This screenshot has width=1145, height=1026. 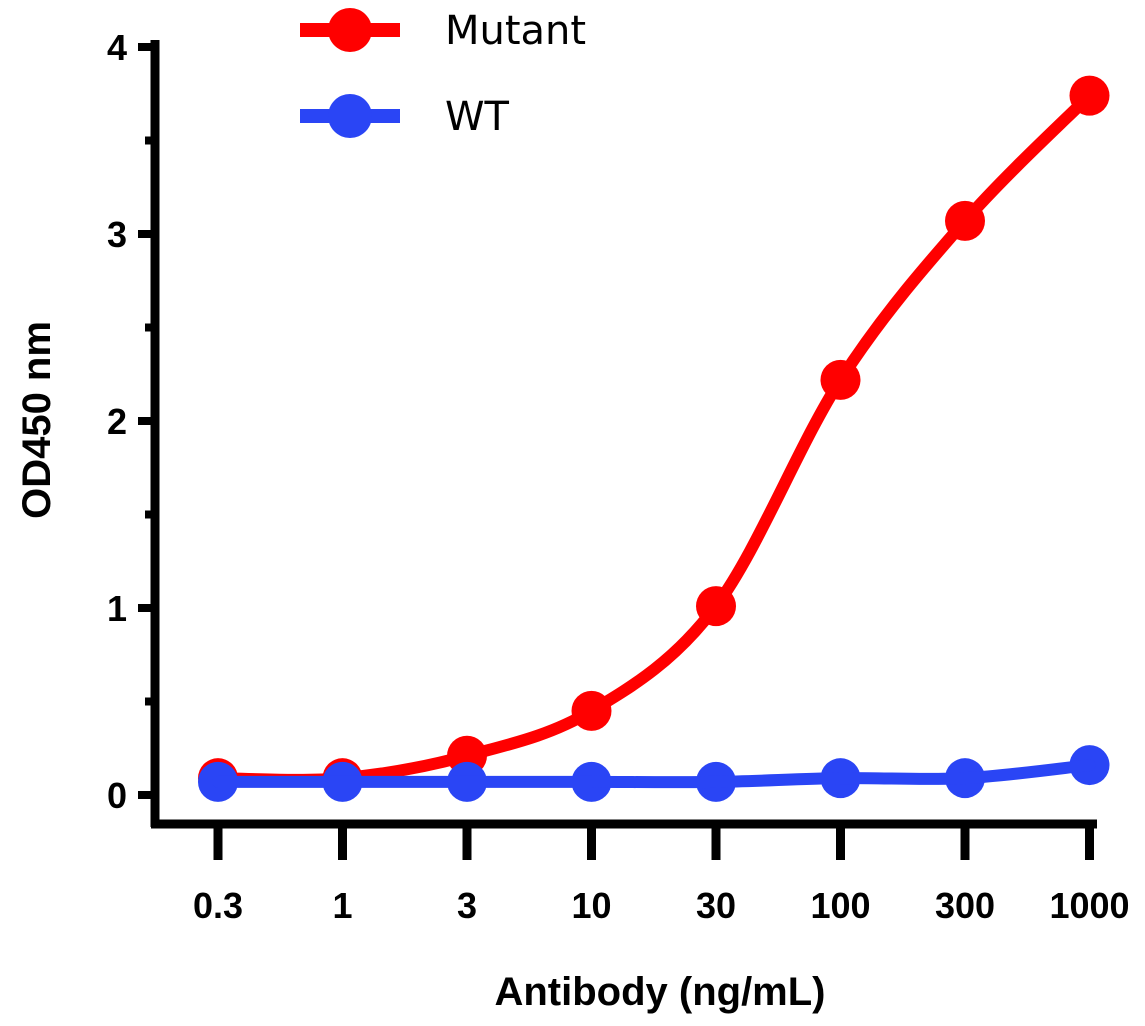 I want to click on x-axis-title: Antibody (ng/mL), so click(x=659, y=992).